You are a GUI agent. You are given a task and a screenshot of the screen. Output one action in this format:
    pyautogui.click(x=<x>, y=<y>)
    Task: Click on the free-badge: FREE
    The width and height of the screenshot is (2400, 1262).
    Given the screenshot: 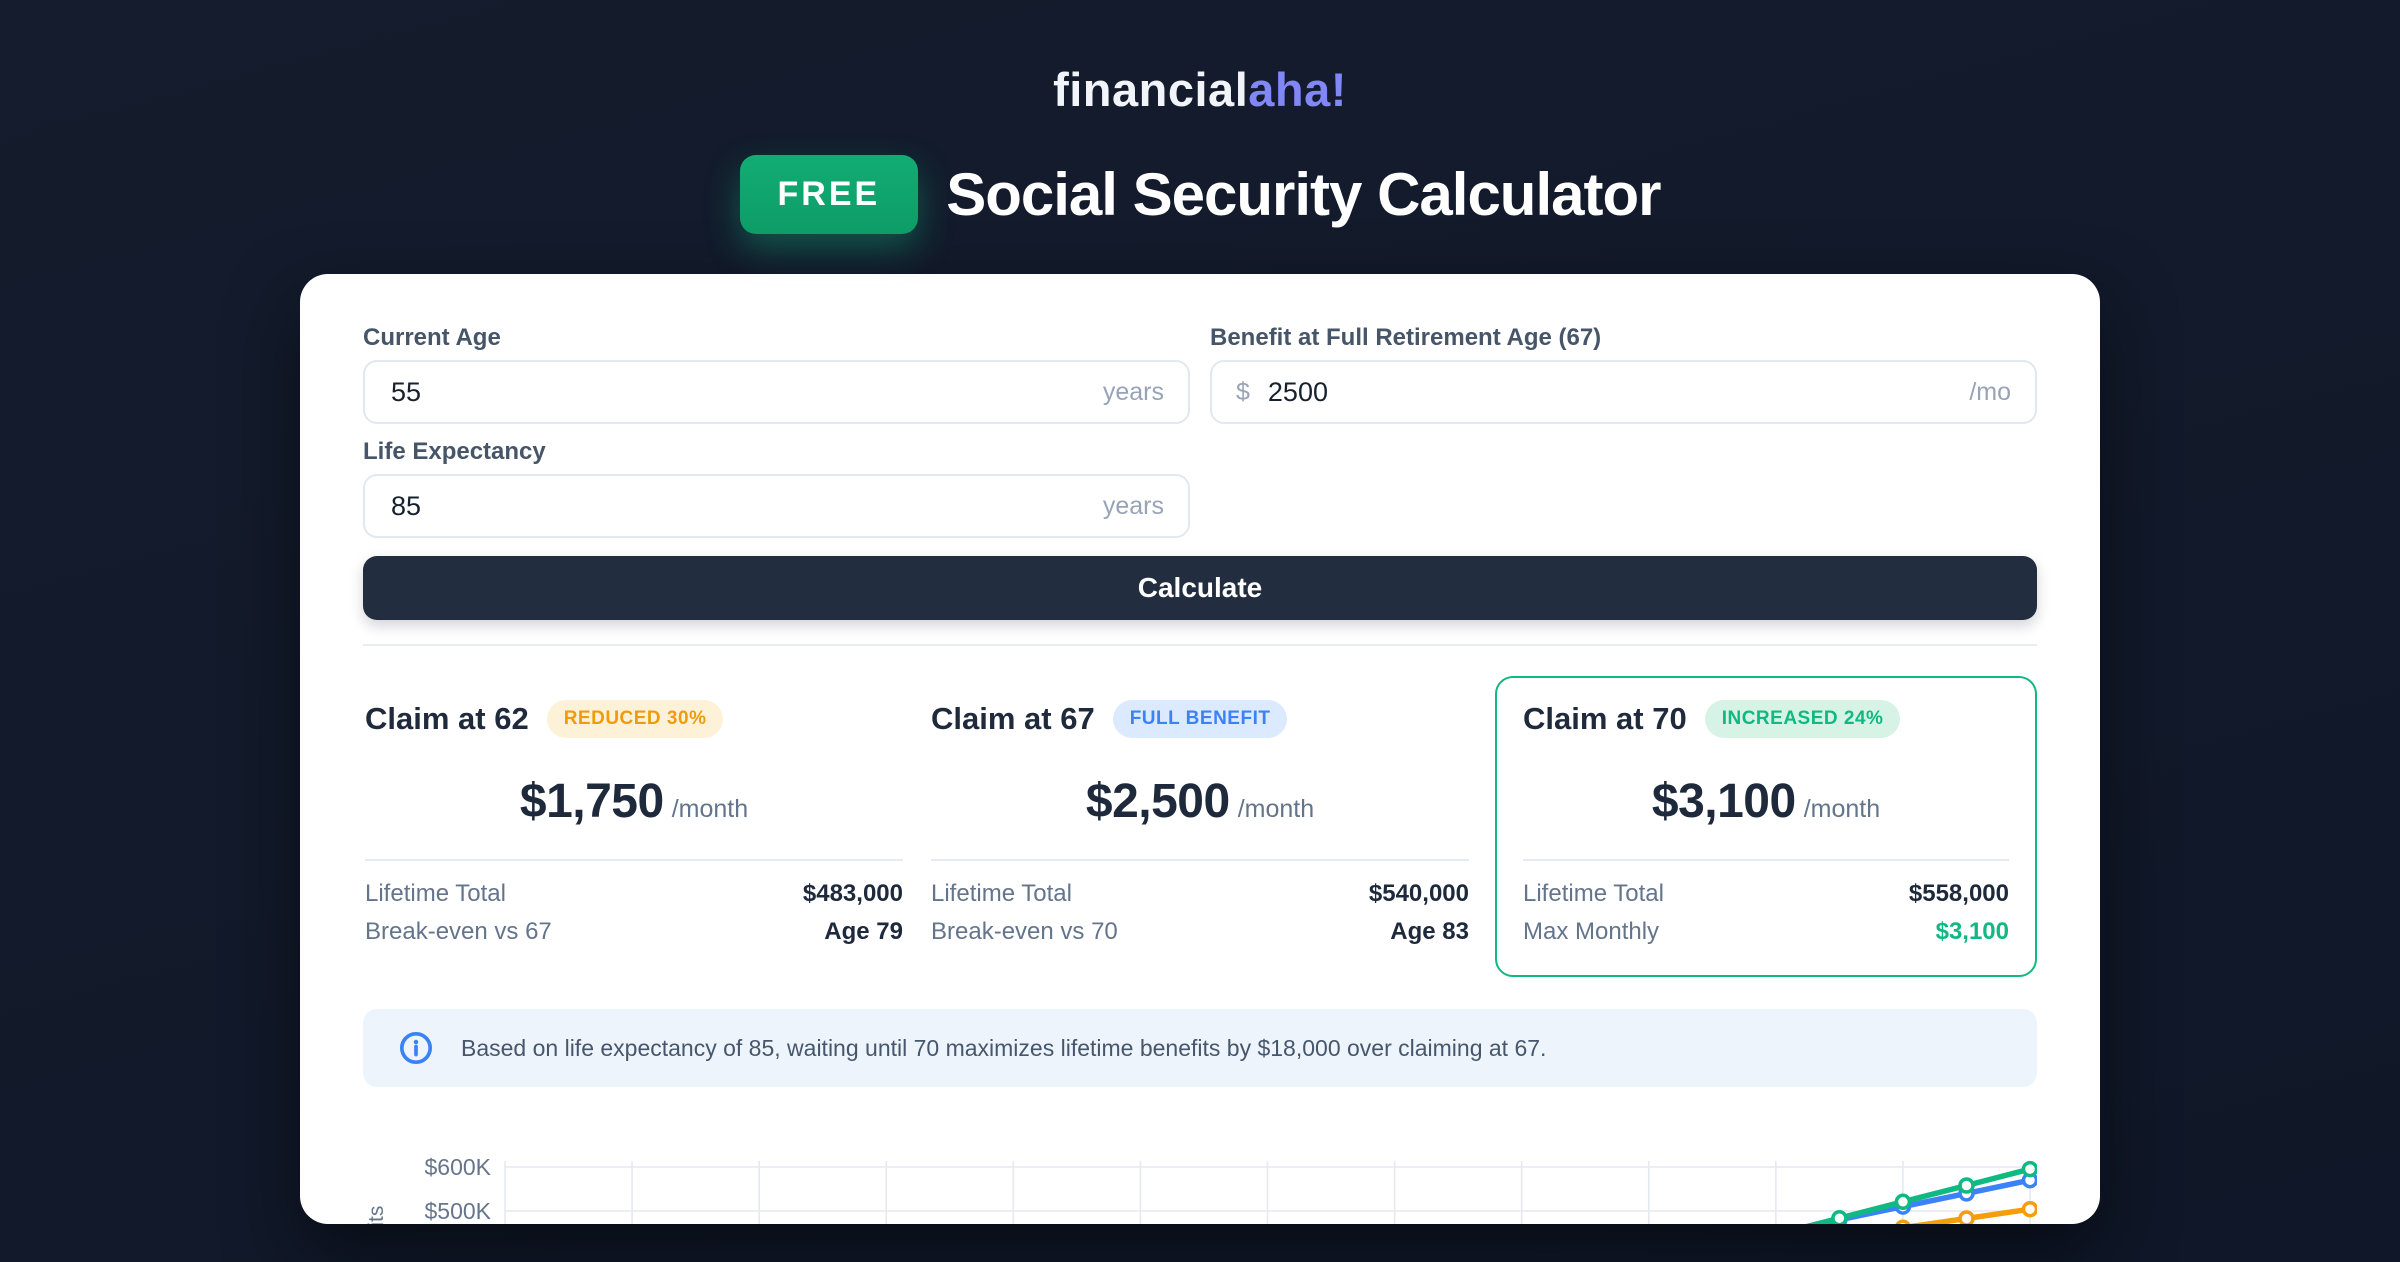 What is the action you would take?
    pyautogui.click(x=829, y=194)
    